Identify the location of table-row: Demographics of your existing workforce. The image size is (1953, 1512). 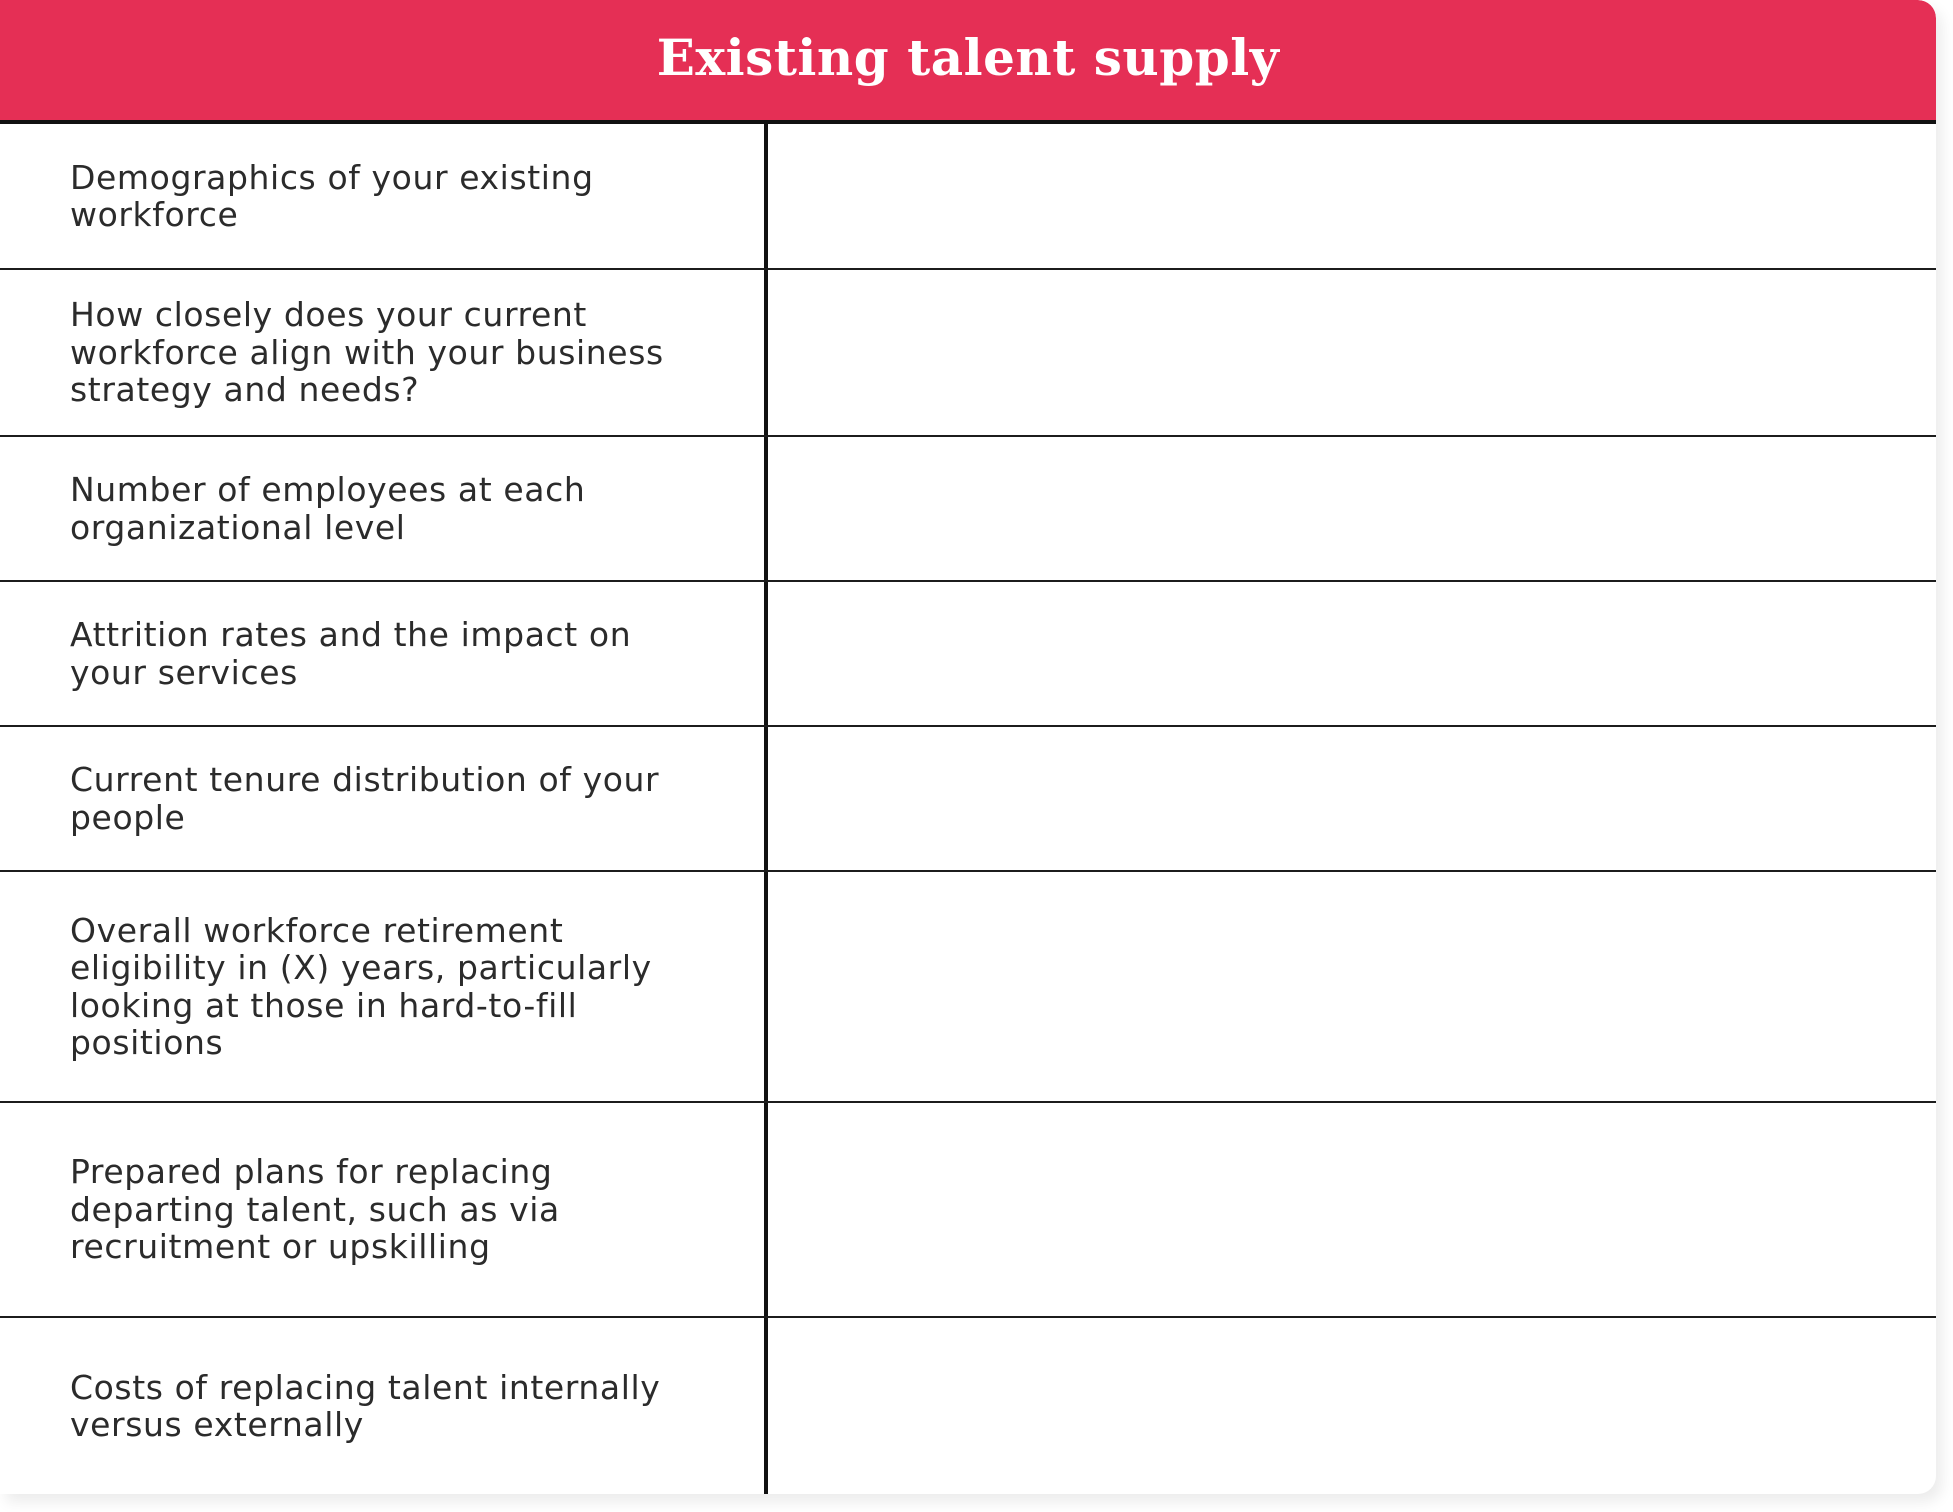
(968, 197).